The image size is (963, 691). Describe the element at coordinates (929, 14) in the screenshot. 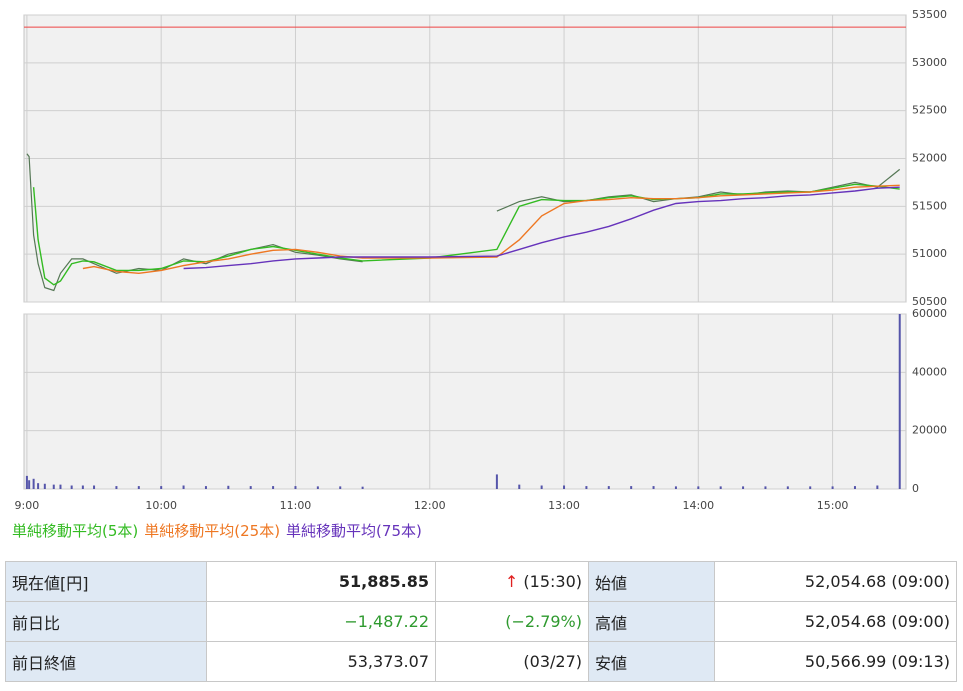

I see `y-tick-label: 53500` at that location.